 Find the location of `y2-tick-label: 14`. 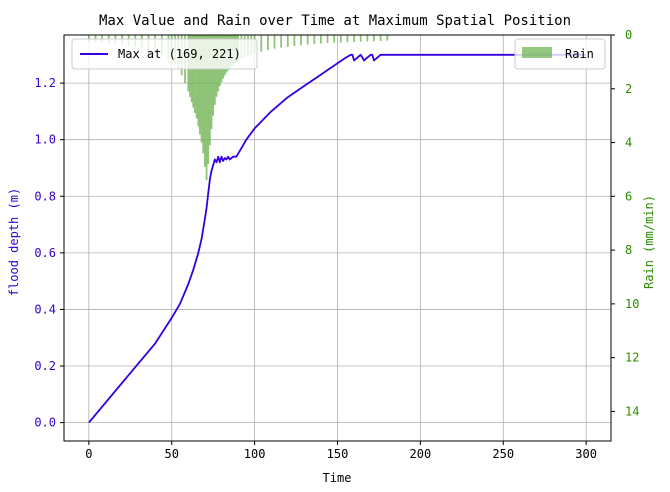

y2-tick-label: 14 is located at coordinates (632, 411).